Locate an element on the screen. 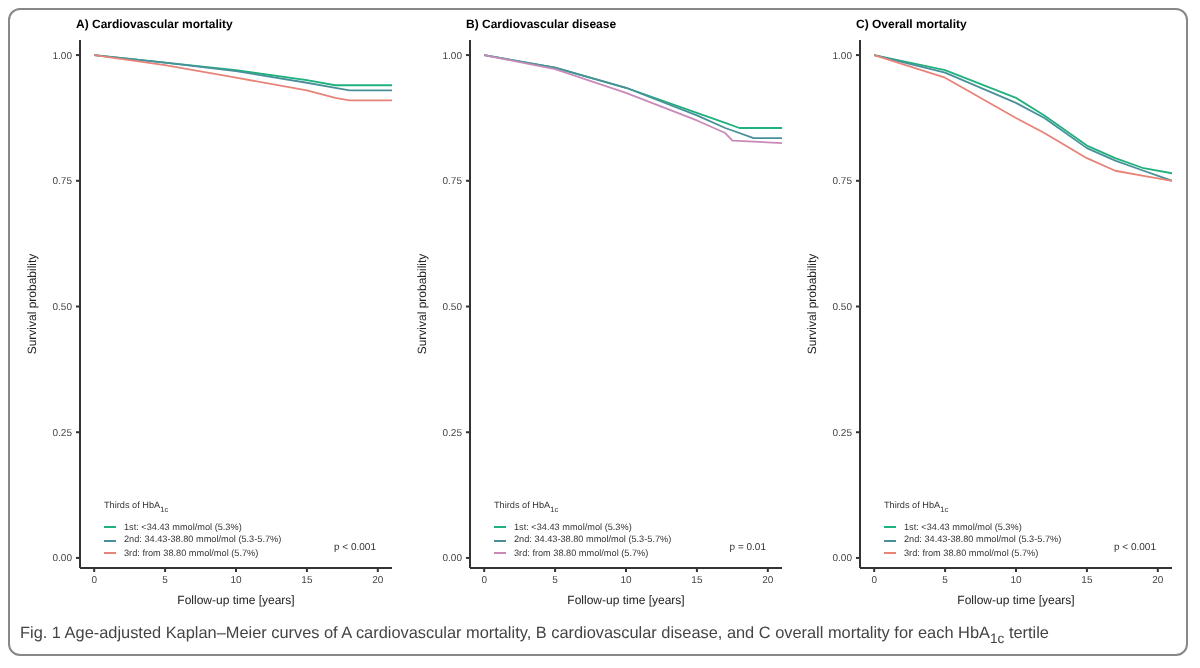 This screenshot has width=1200, height=668. caption: Fig. 1 Age-adjusted Kaplan–Meier curves of A cardiovascular mortality, B cardiovascular disease, and C overall mortality for each HbA$_{1c}$ tertile is located at coordinates (535, 636).